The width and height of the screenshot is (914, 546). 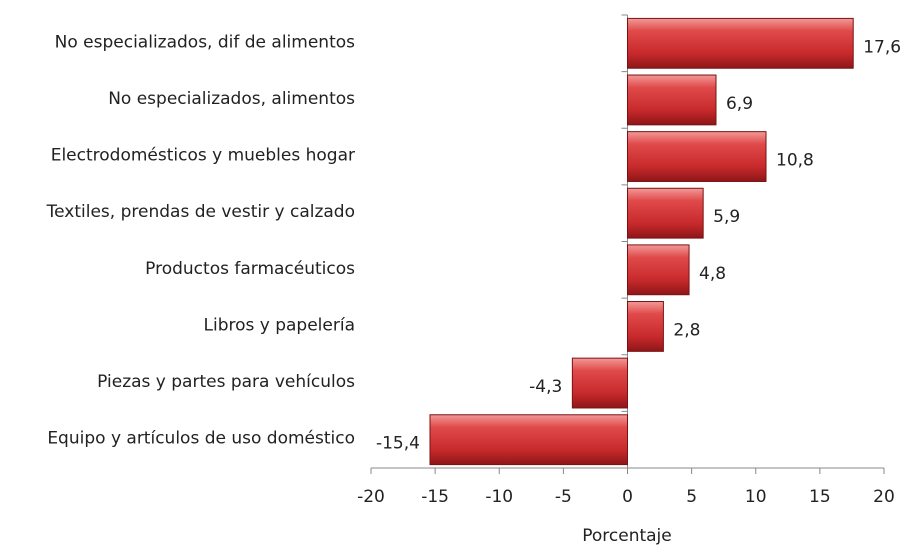 What do you see at coordinates (203, 156) in the screenshot?
I see `y-tick-label: Electrodomésticos y muebles hogar` at bounding box center [203, 156].